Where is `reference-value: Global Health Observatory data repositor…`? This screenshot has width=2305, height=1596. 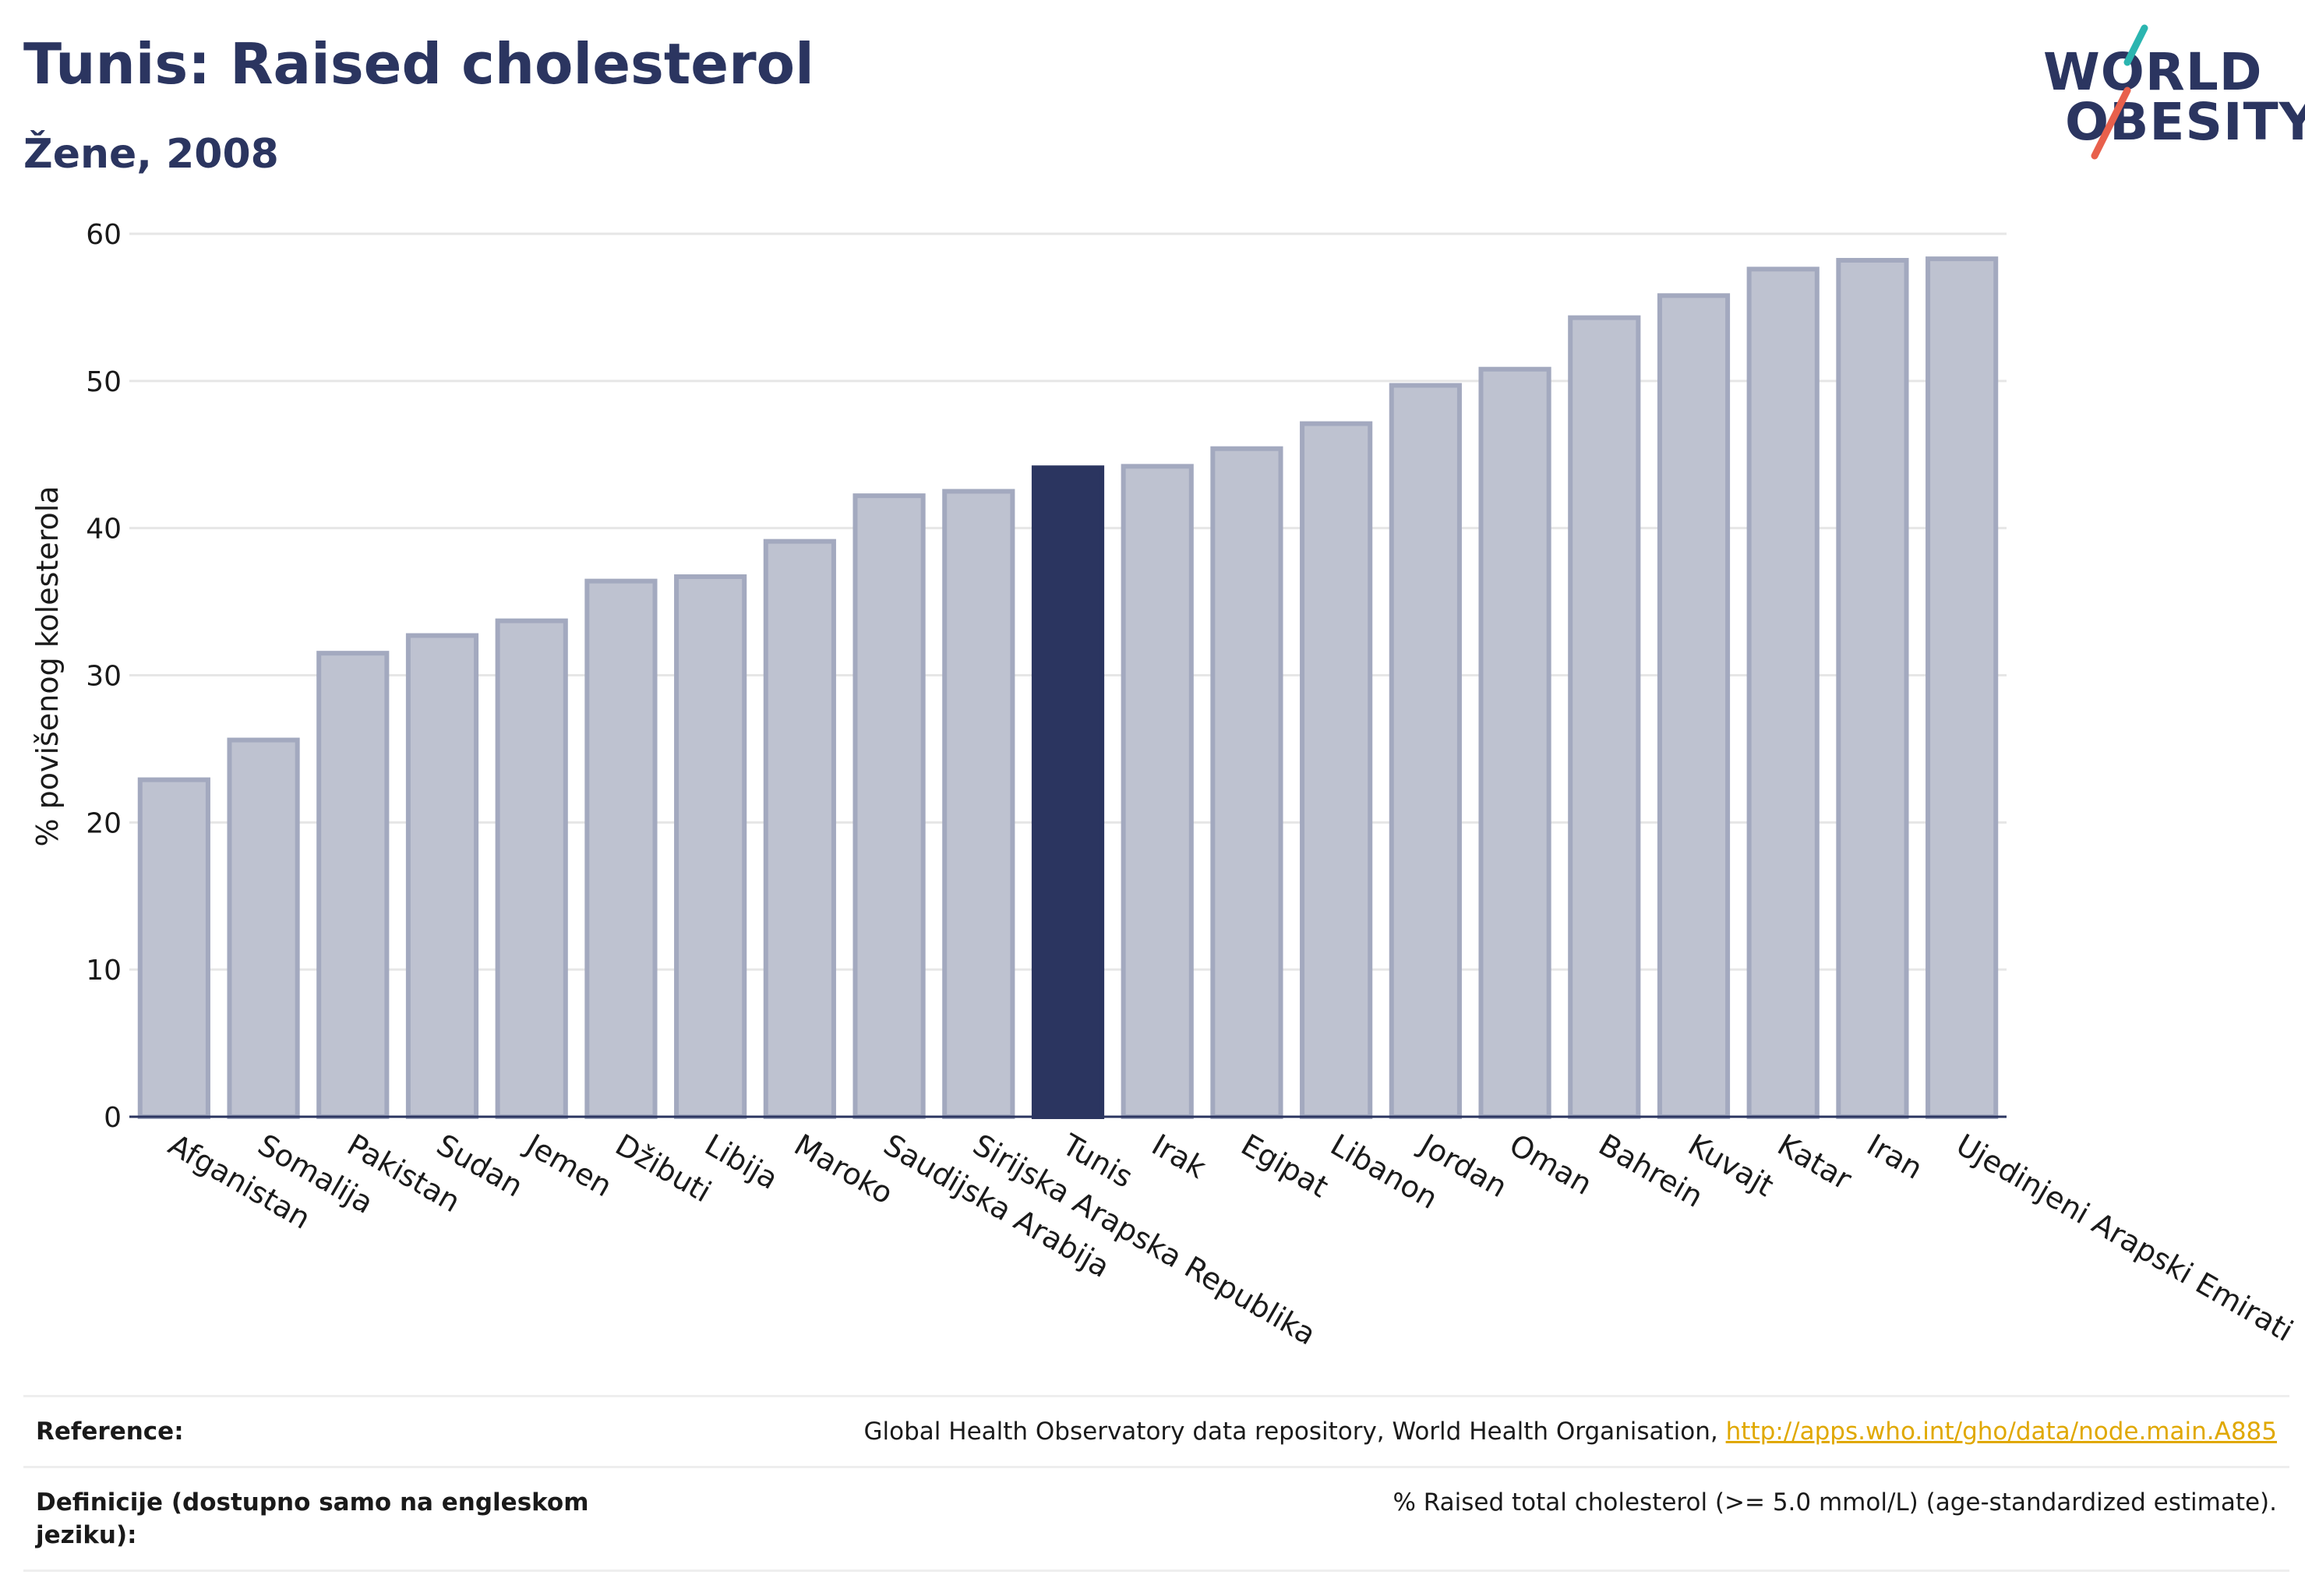
reference-value: Global Health Observatory data repositor… is located at coordinates (1570, 1432).